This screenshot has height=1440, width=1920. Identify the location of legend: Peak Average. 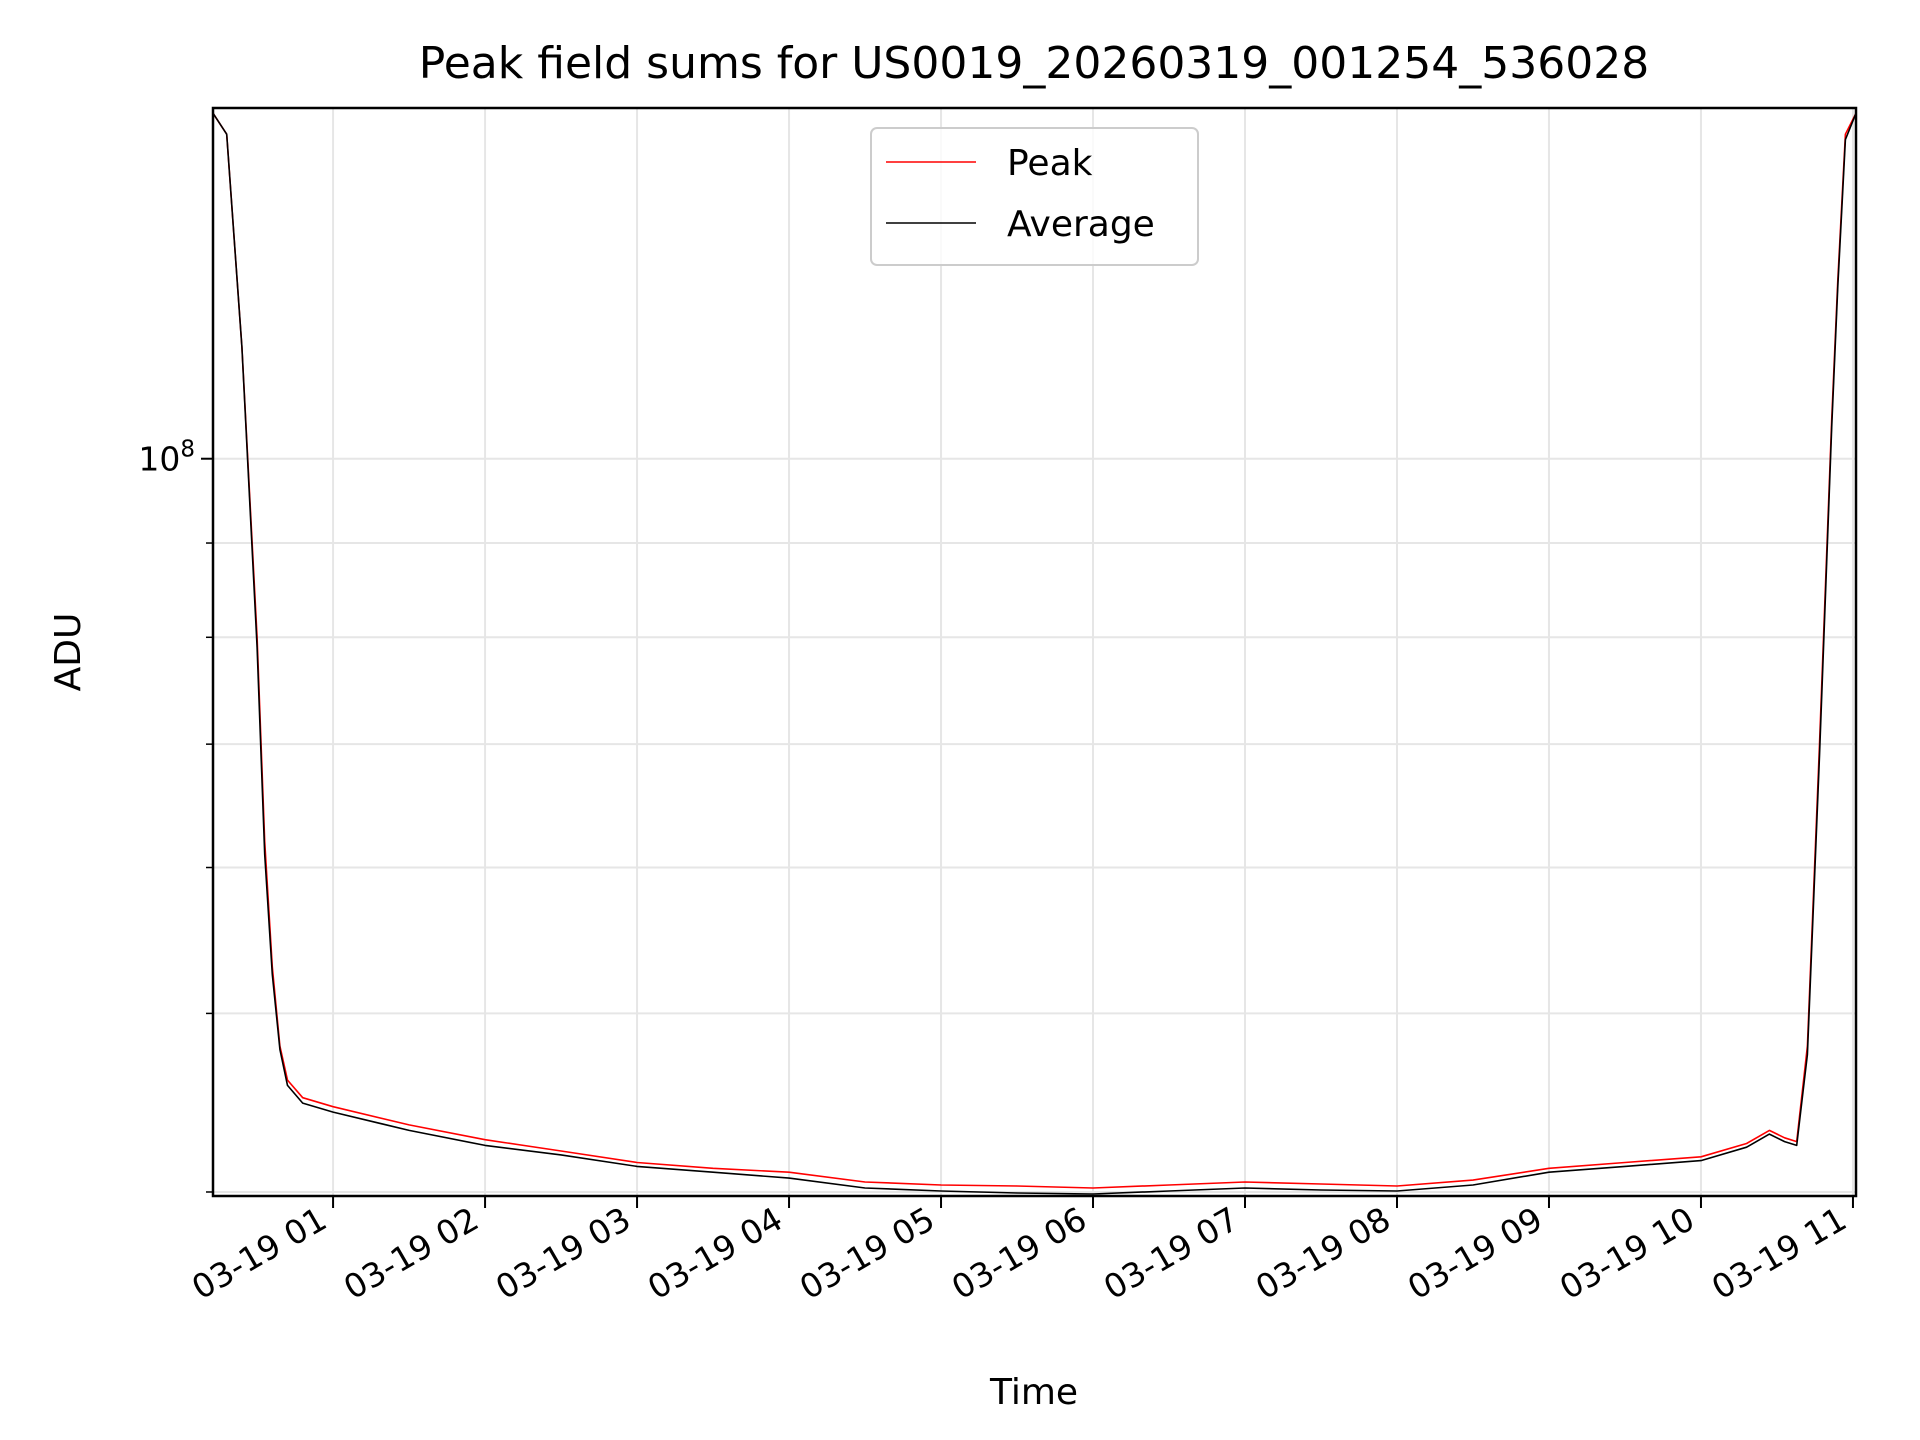
(1034, 196).